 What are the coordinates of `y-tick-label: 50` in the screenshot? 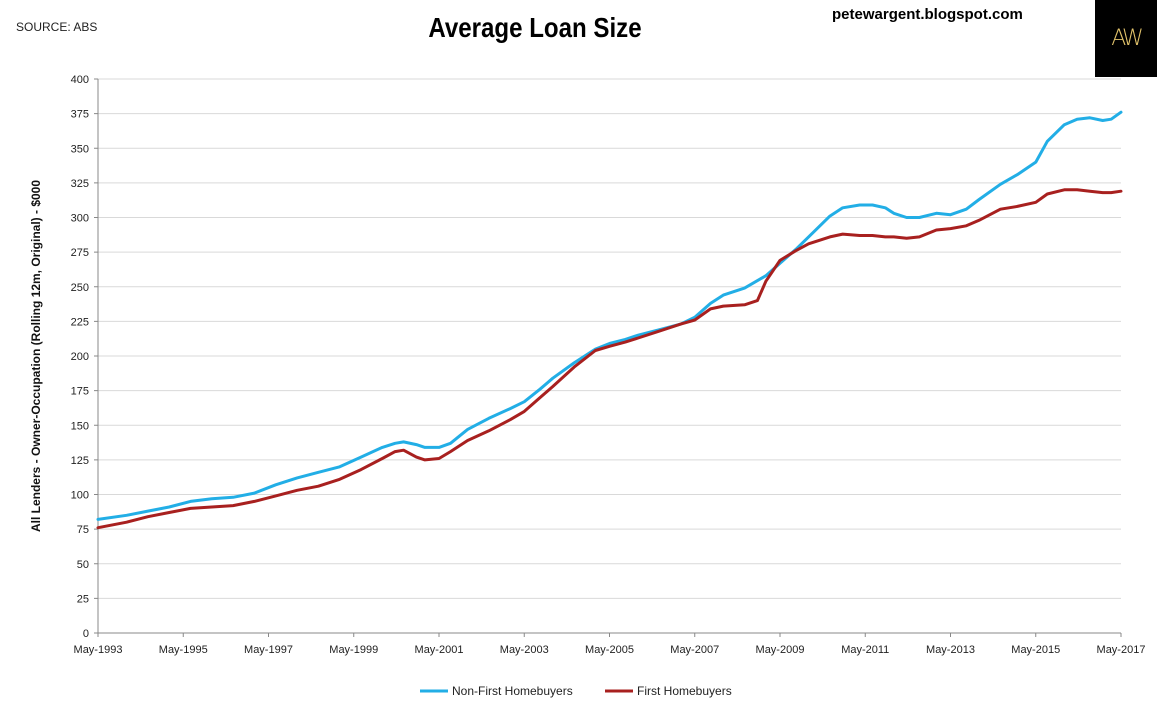 It's located at (83, 565).